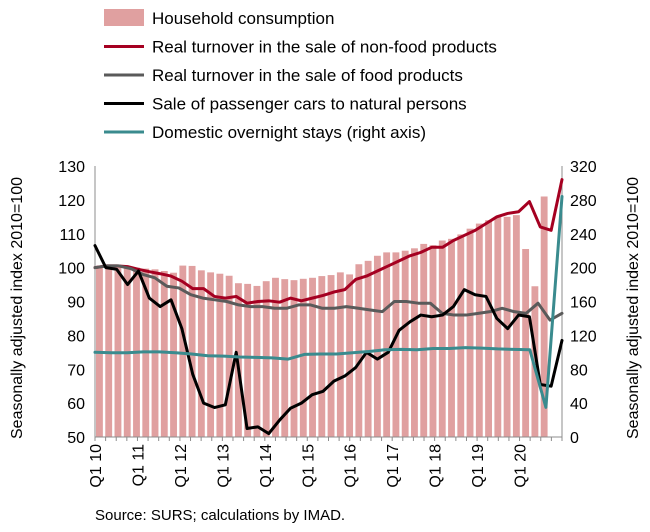 The width and height of the screenshot is (650, 532). I want to click on source-note: Source: SURS; calculations by IMAD., so click(220, 515).